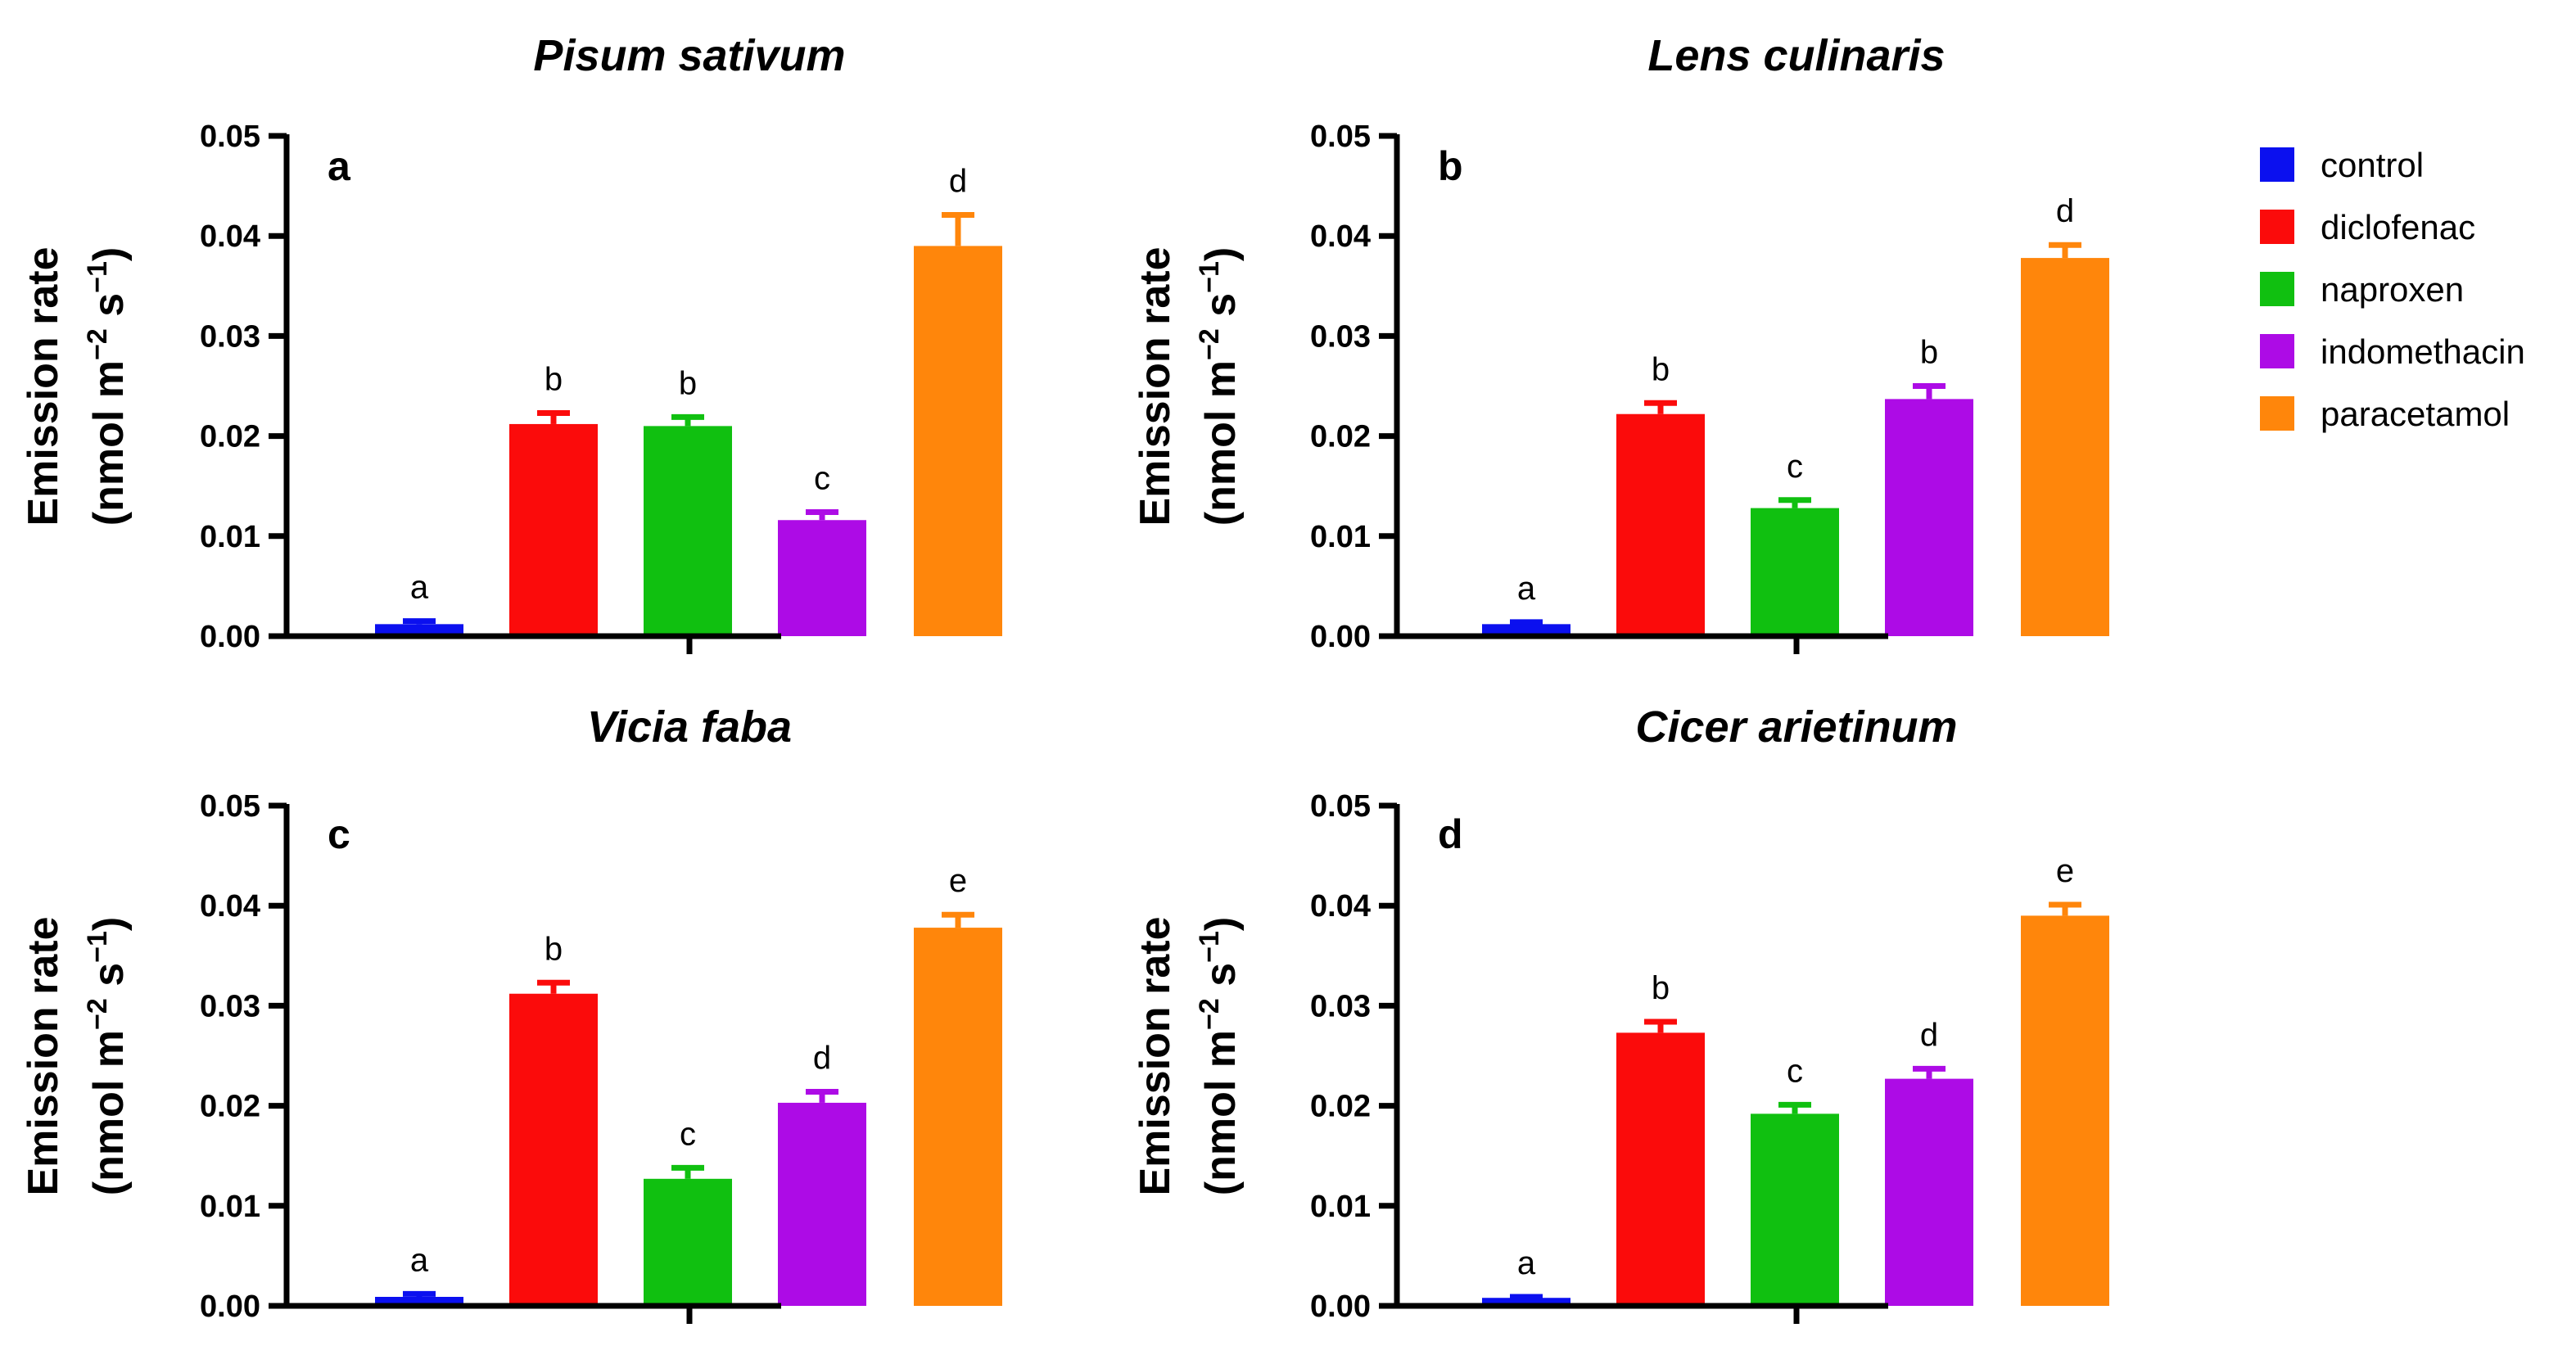  What do you see at coordinates (2277, 227) in the screenshot?
I see `legend-swatch-diclofenac` at bounding box center [2277, 227].